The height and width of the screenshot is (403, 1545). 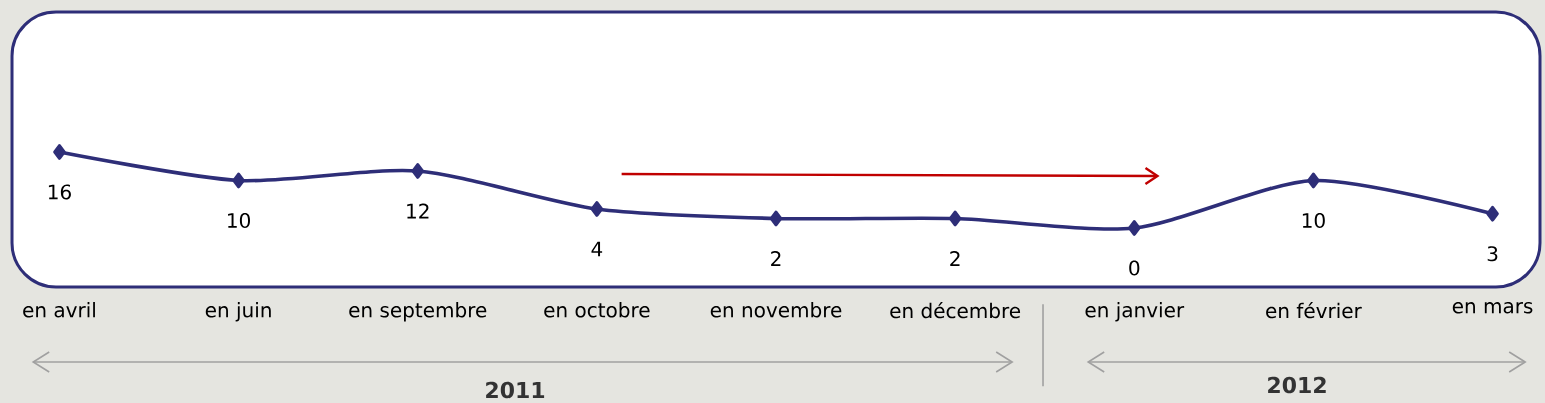 What do you see at coordinates (1134, 268) in the screenshot?
I see `data-label: 0` at bounding box center [1134, 268].